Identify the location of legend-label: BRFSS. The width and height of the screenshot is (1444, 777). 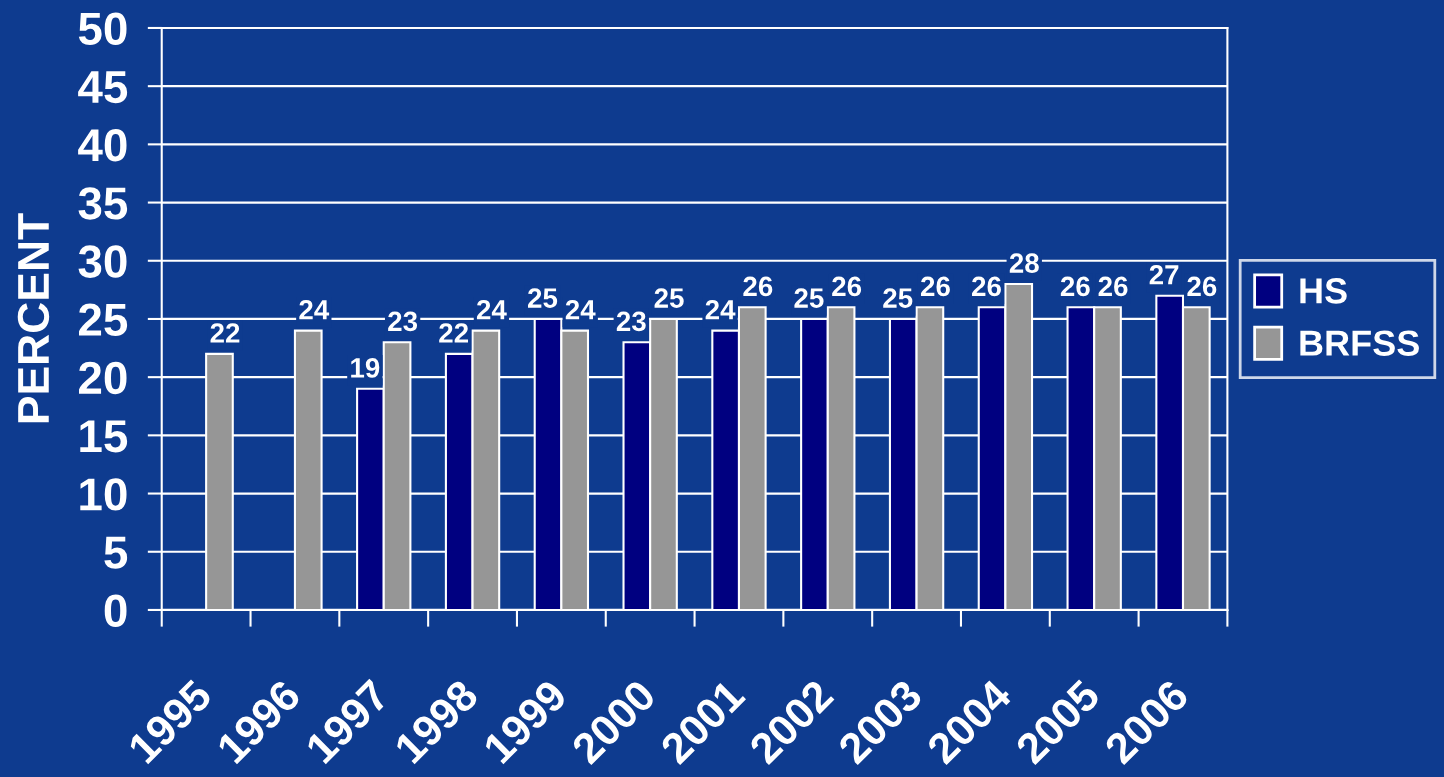
(1359, 343).